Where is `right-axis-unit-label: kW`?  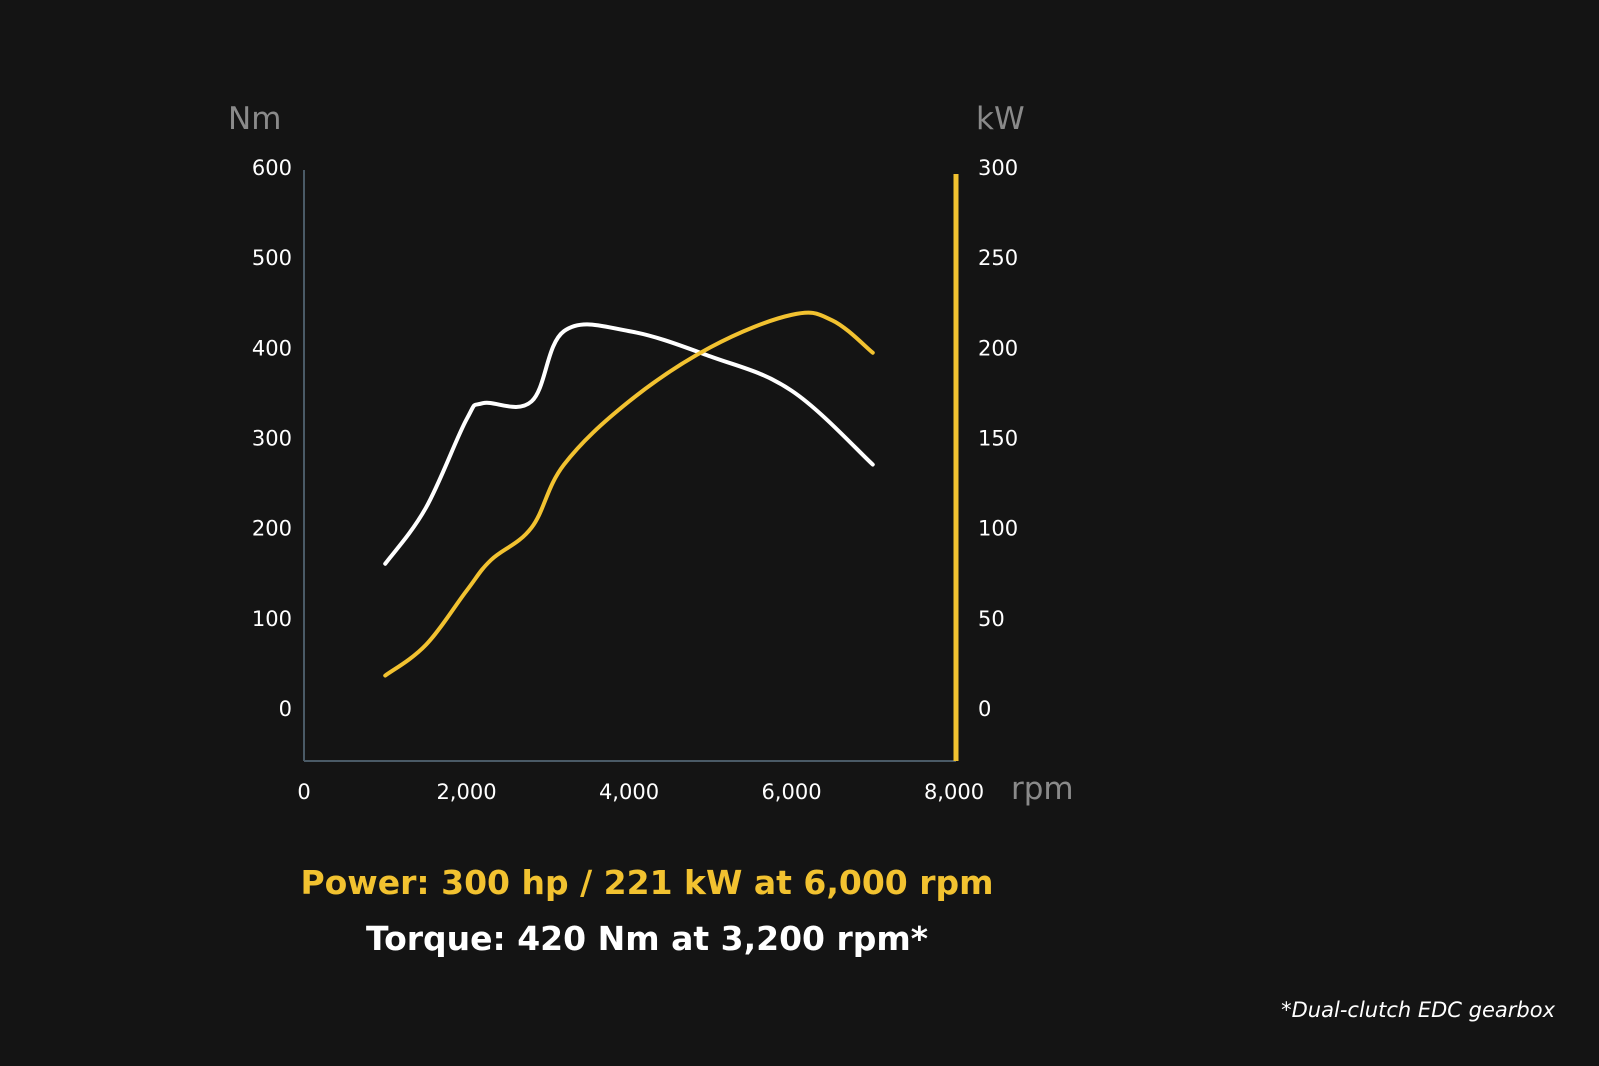
right-axis-unit-label: kW is located at coordinates (1000, 119).